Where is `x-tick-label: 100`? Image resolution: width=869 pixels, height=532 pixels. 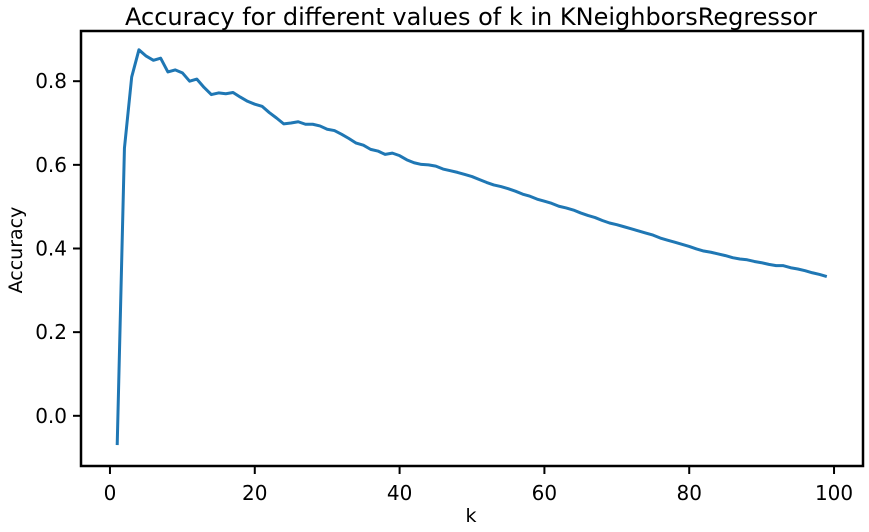 x-tick-label: 100 is located at coordinates (834, 493).